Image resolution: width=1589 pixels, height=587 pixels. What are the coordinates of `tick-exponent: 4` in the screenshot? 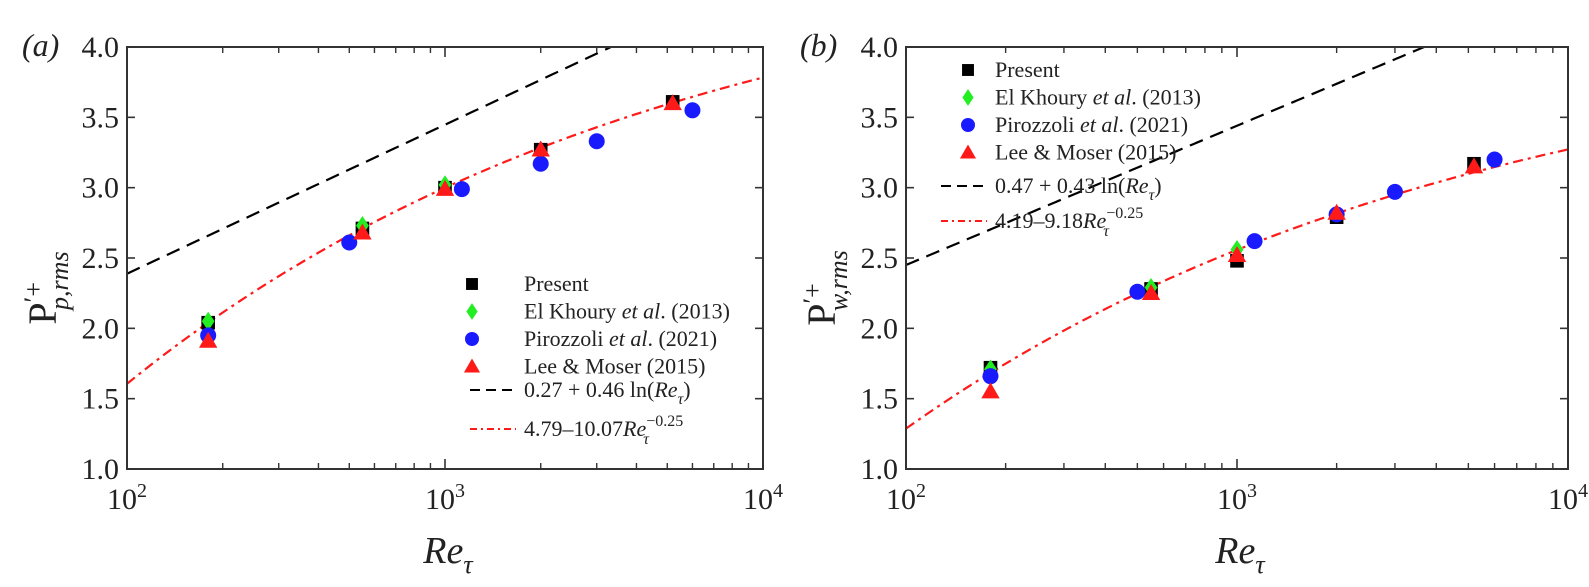 It's located at (1583, 491).